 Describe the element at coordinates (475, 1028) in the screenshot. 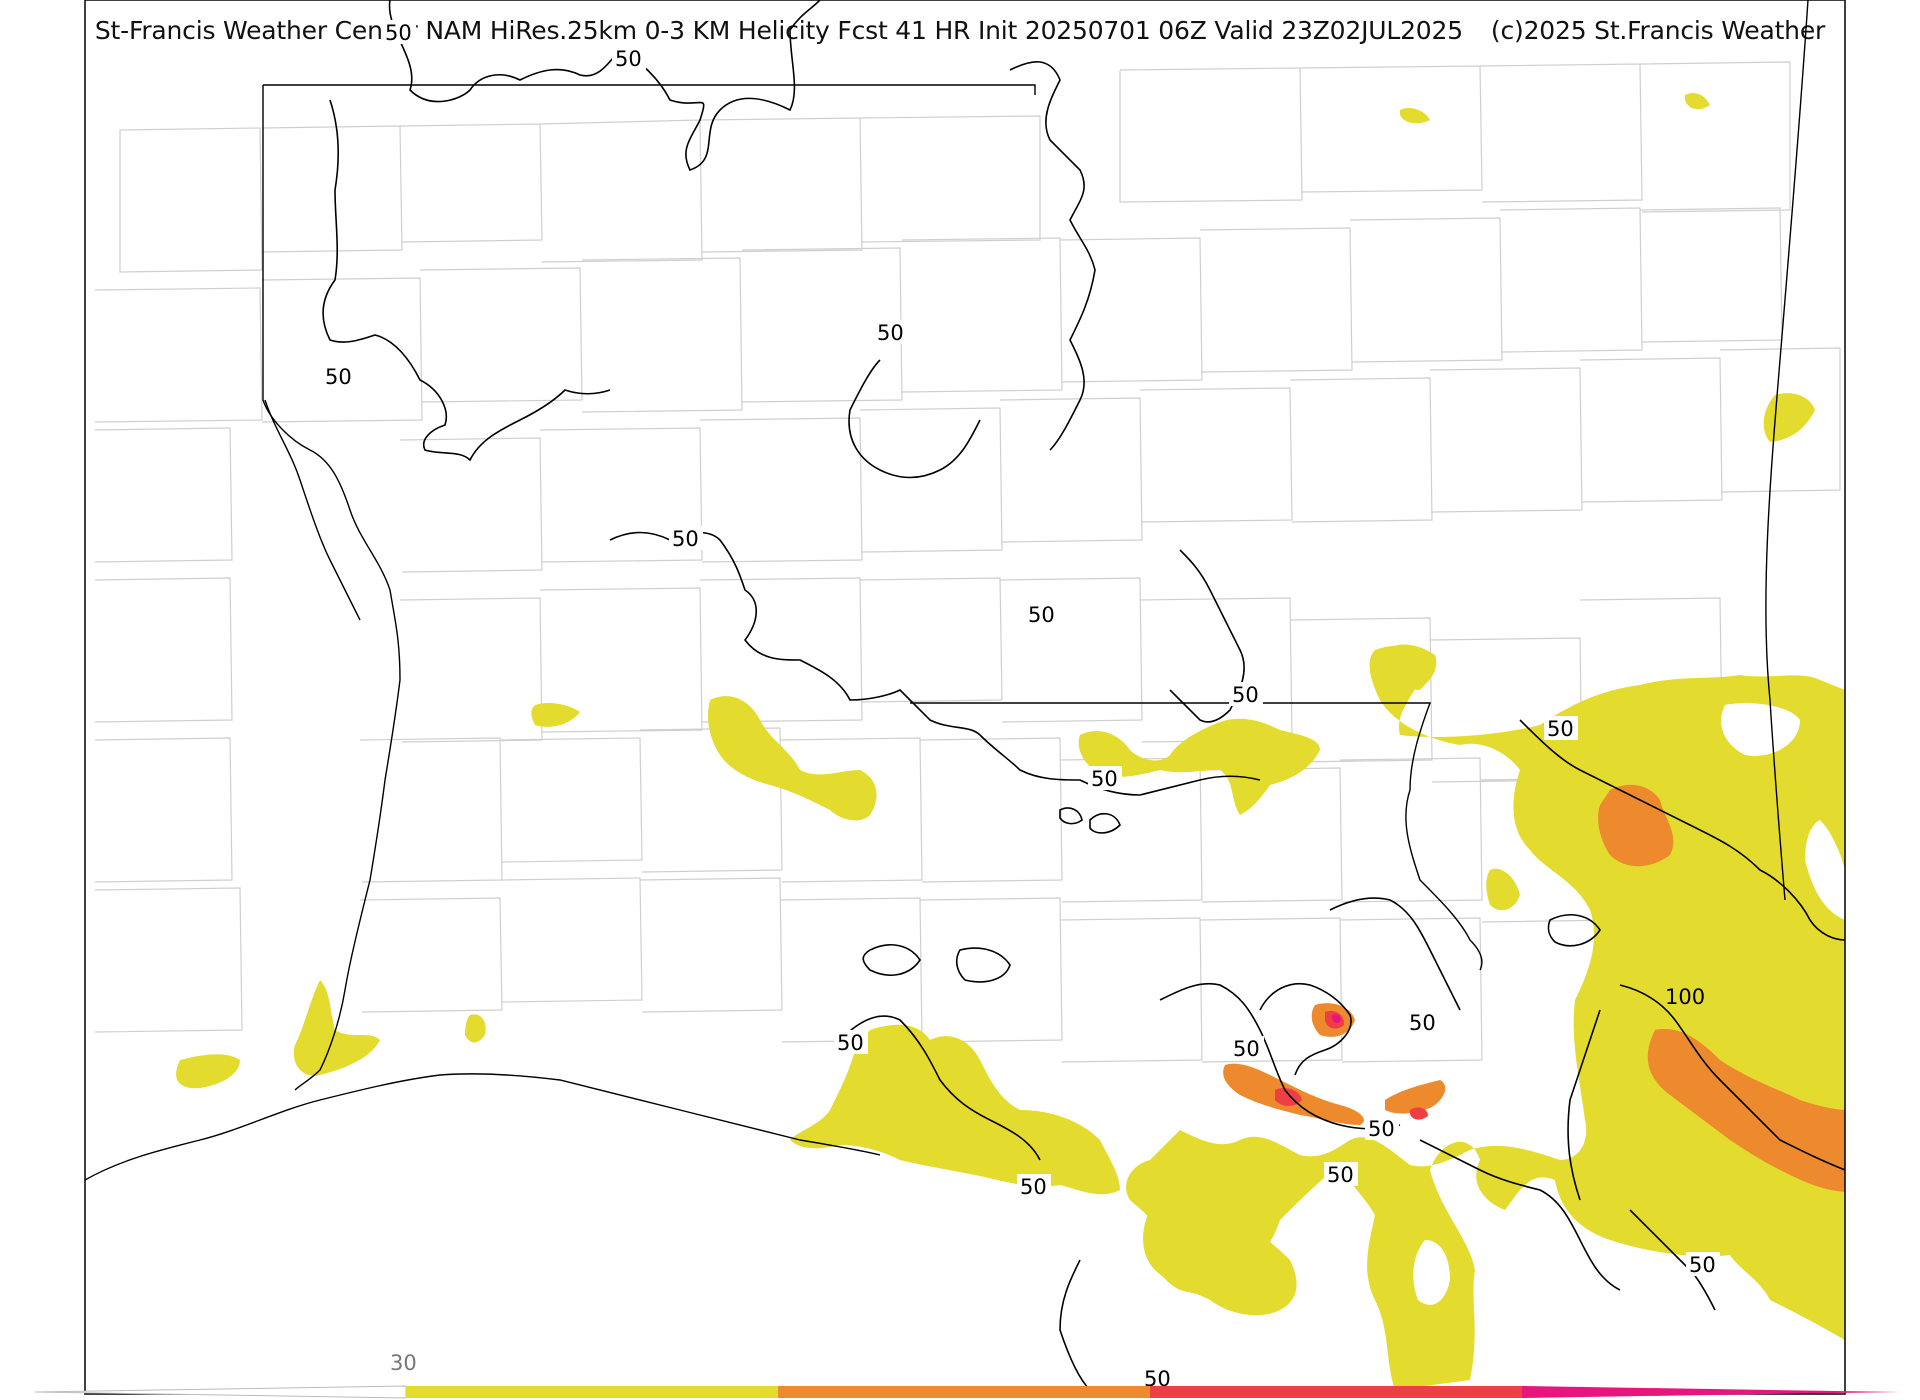

I see `fill-low-mid-left` at that location.